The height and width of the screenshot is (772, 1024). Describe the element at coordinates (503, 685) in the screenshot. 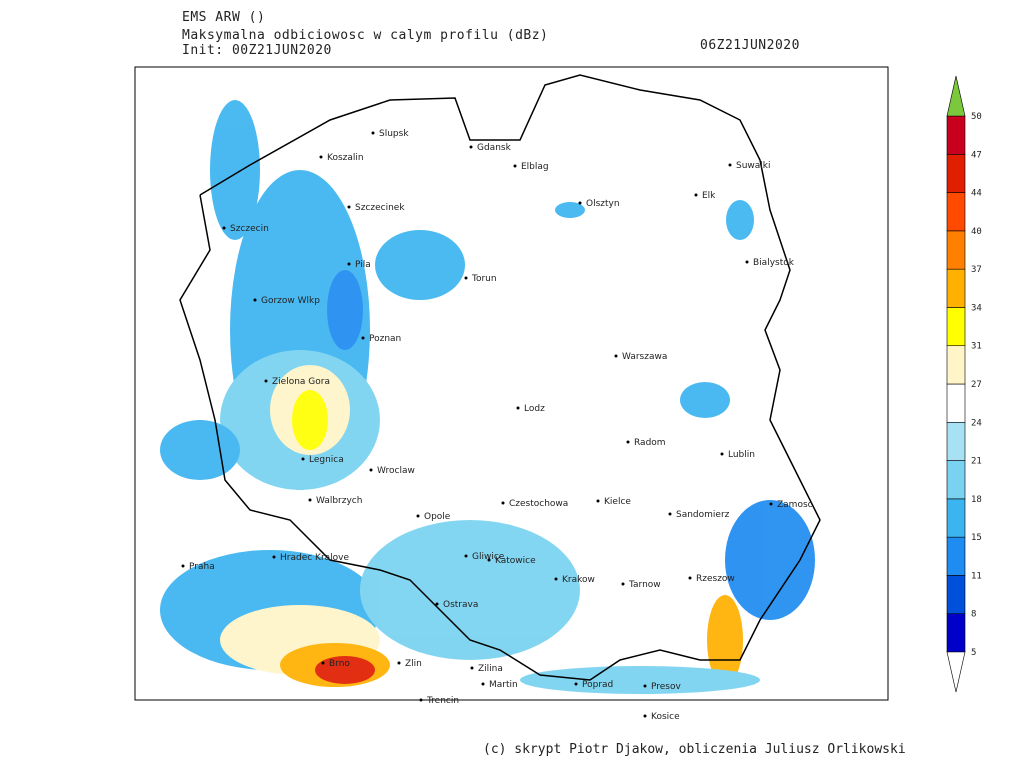

I see `city-label: Martin` at that location.